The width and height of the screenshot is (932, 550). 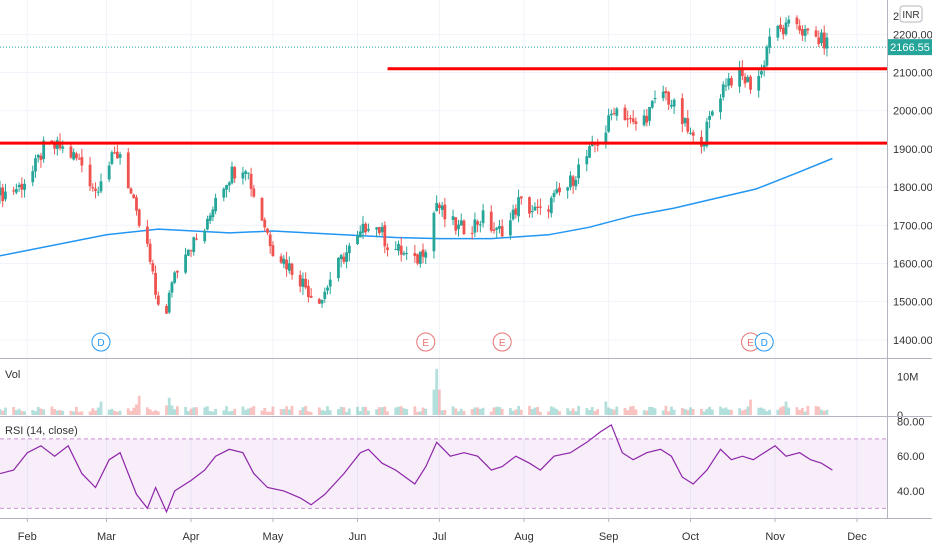 I want to click on event-marker-circle, so click(x=426, y=342).